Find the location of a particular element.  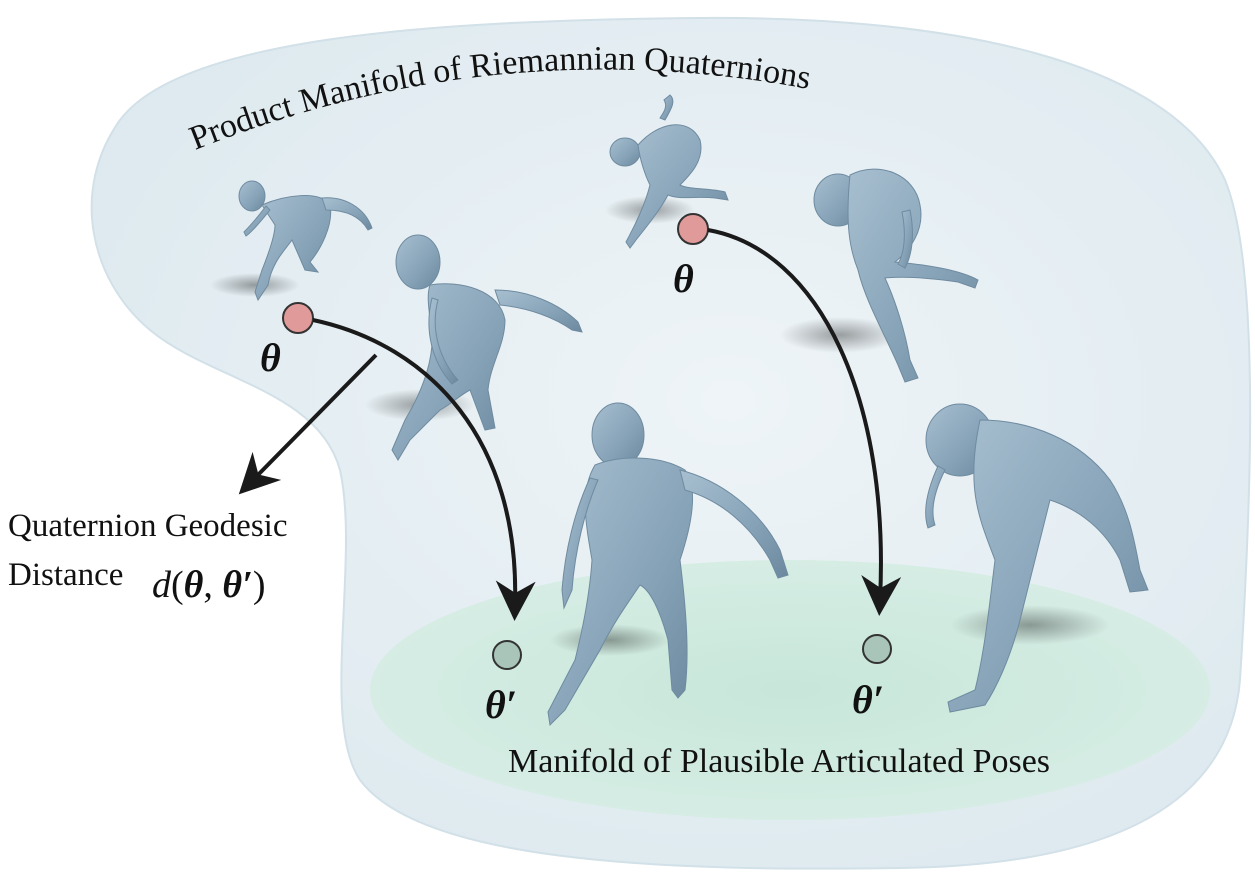

distance-pointer-arrow is located at coordinates (308, 424).